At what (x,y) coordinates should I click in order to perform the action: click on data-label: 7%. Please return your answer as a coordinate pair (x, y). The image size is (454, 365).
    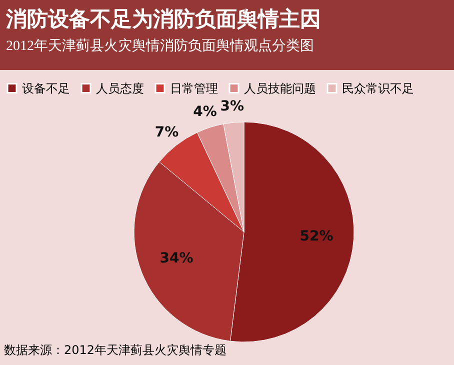
    Looking at the image, I should click on (166, 132).